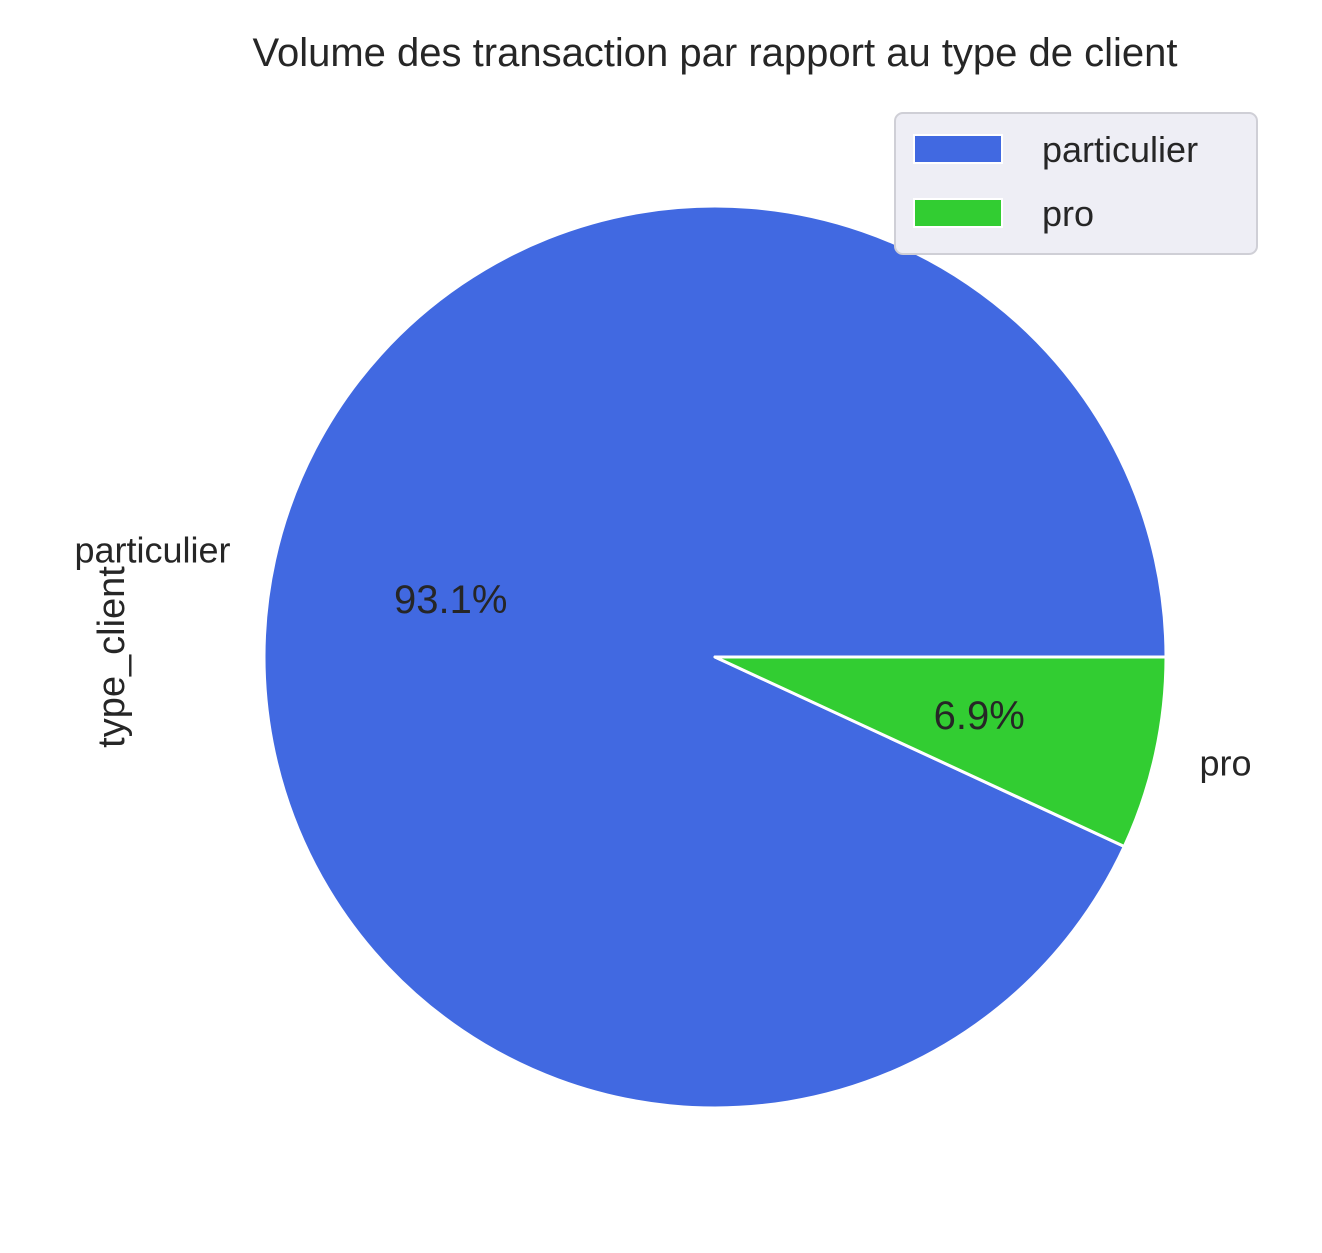  Describe the element at coordinates (112, 657) in the screenshot. I see `y-axis-label: type_client` at that location.